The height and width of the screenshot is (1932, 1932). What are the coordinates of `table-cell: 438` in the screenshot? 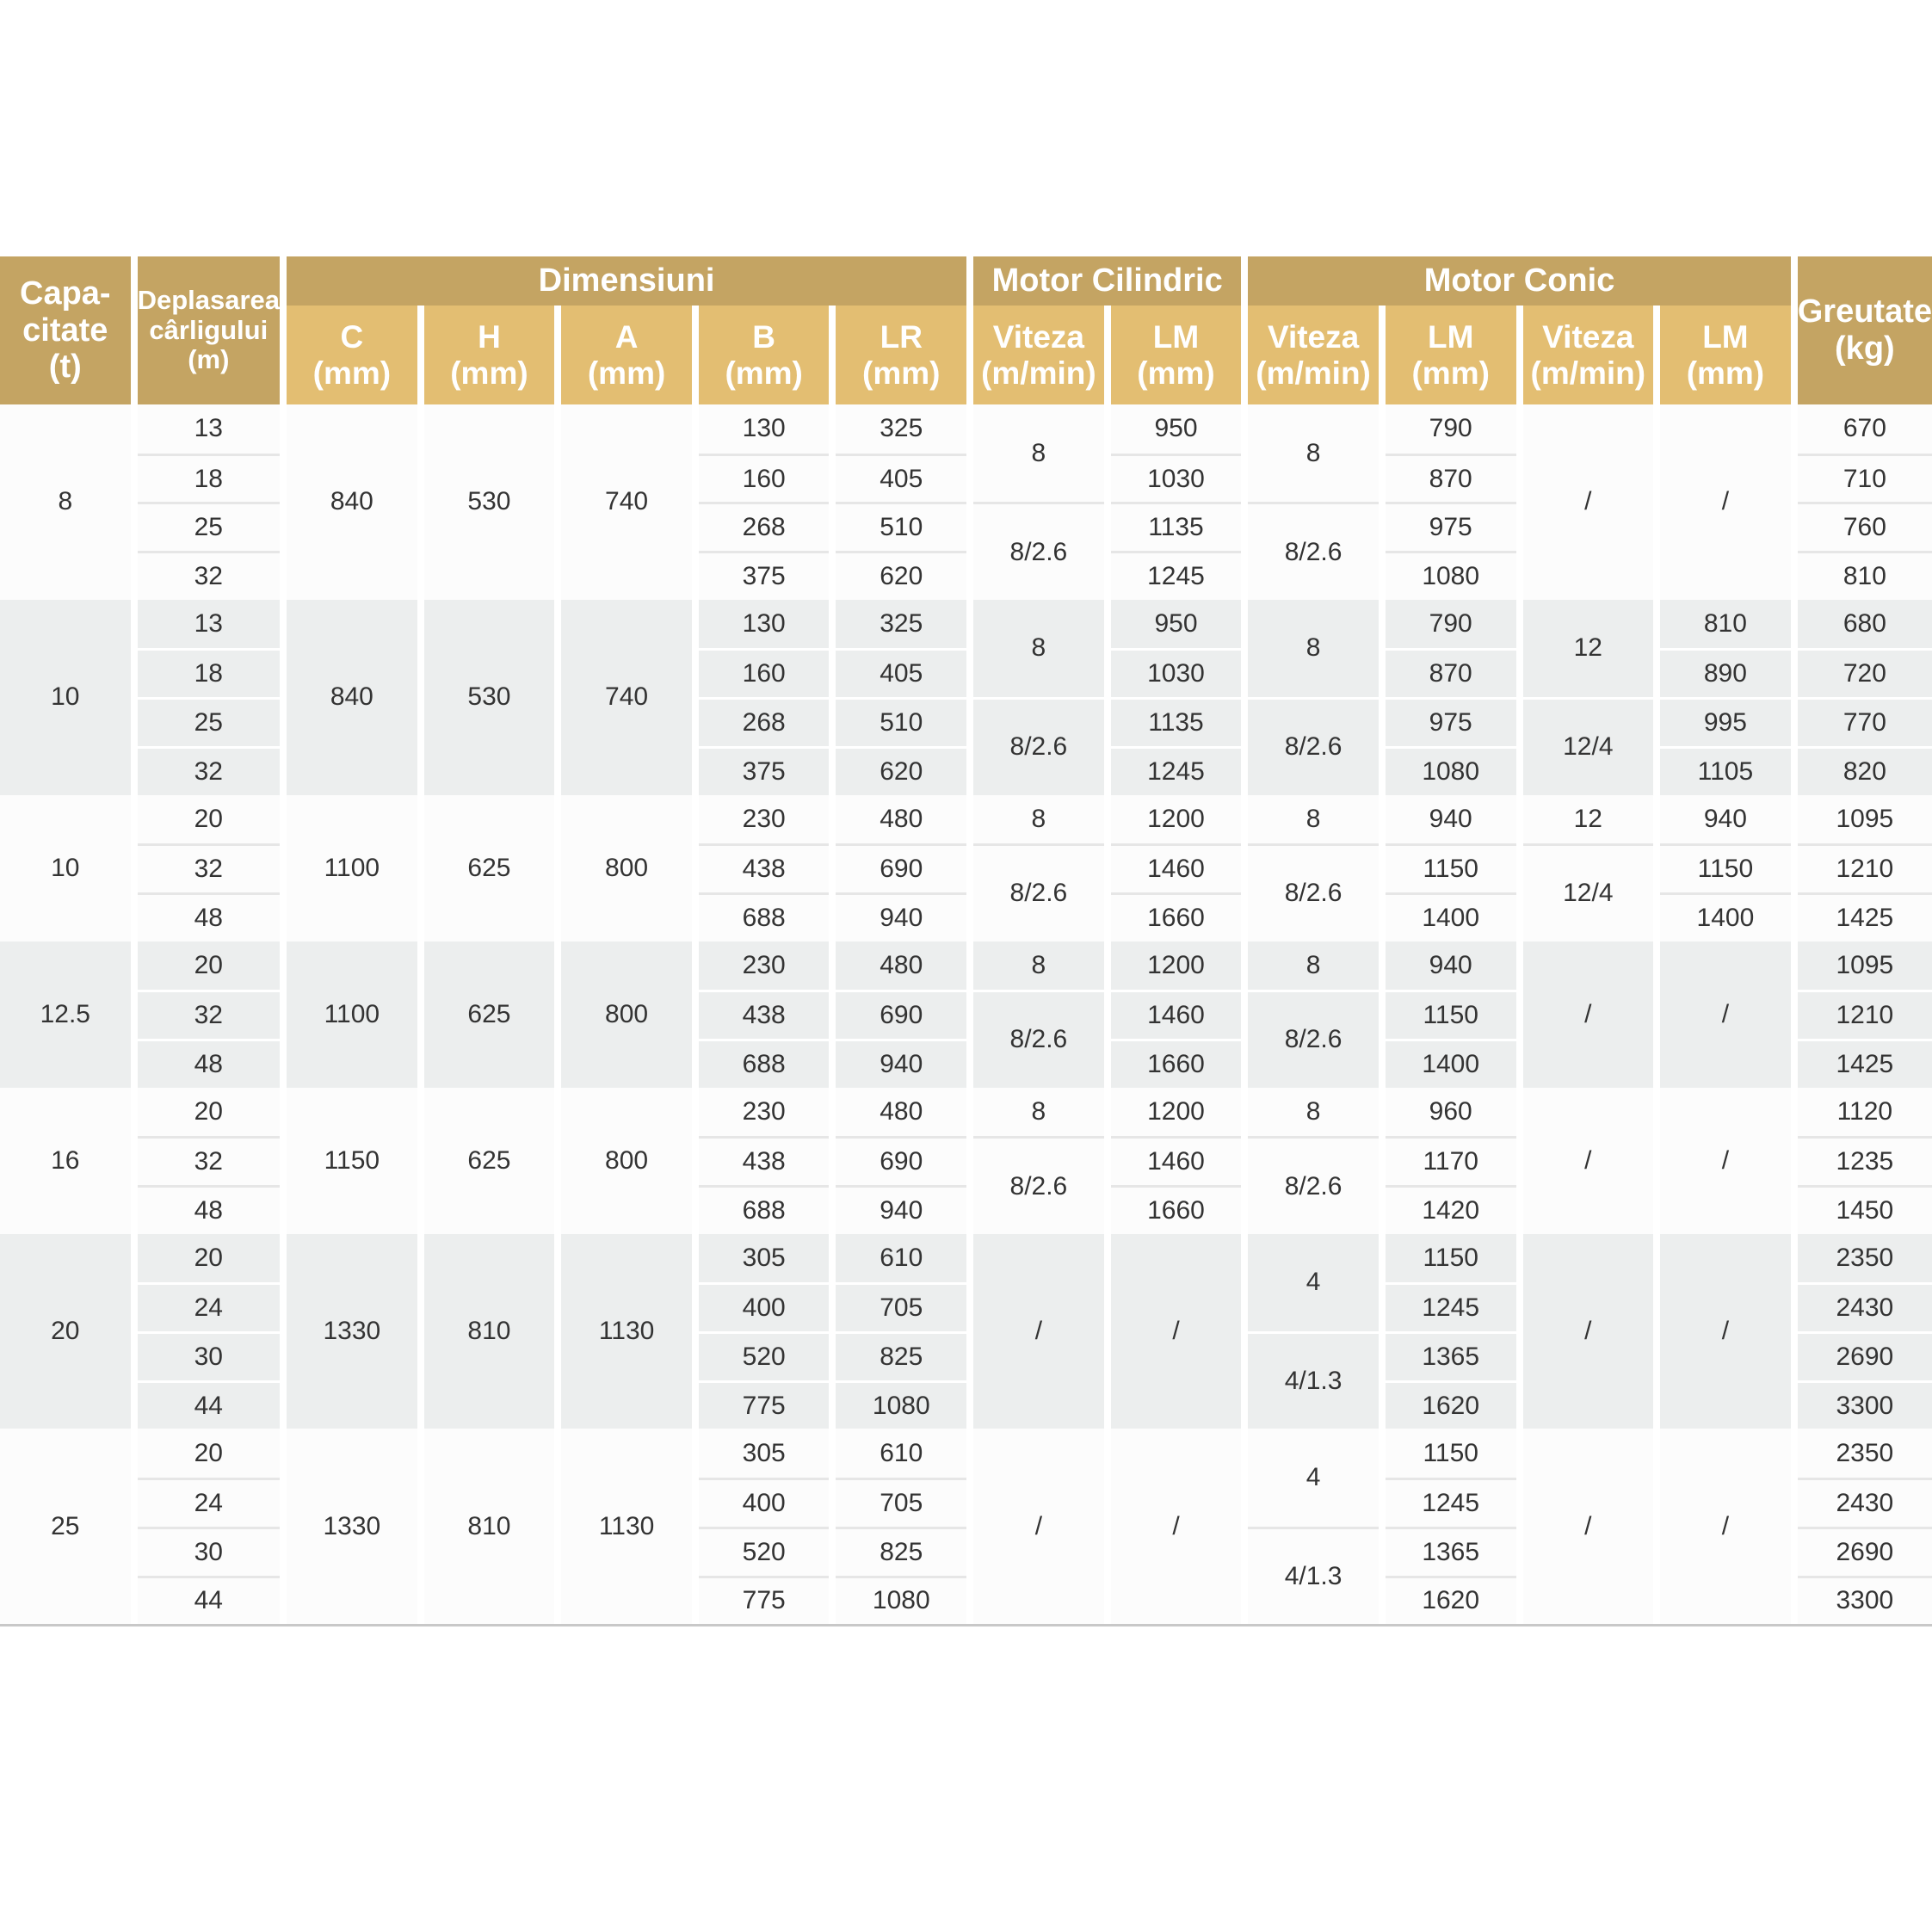 It's located at (764, 1014).